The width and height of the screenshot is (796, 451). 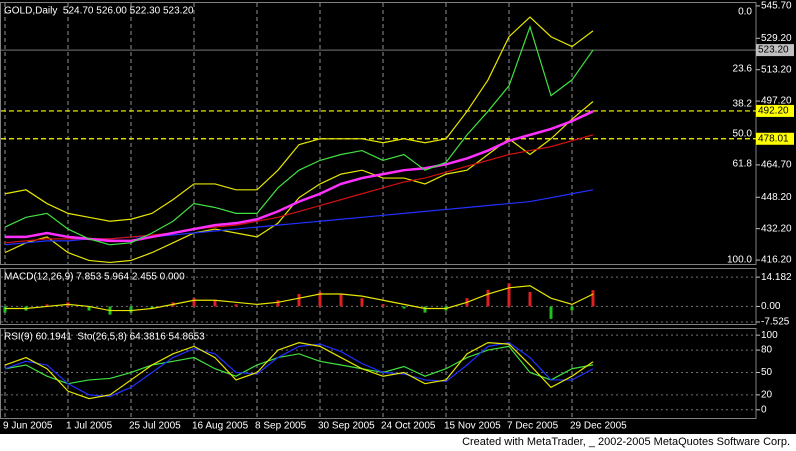 I want to click on y-tick-label: 0, so click(x=764, y=409).